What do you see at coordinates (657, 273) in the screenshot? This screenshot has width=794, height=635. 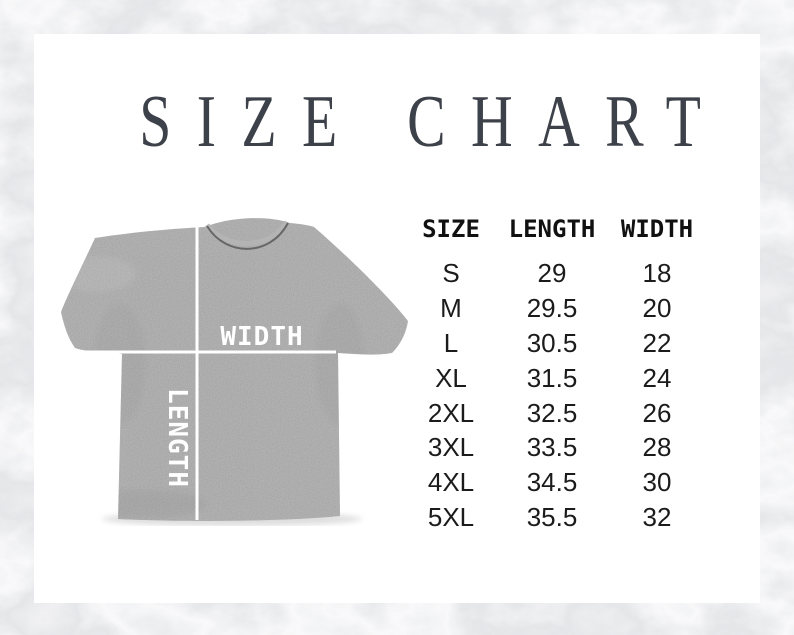 I see `width-cell: 18` at bounding box center [657, 273].